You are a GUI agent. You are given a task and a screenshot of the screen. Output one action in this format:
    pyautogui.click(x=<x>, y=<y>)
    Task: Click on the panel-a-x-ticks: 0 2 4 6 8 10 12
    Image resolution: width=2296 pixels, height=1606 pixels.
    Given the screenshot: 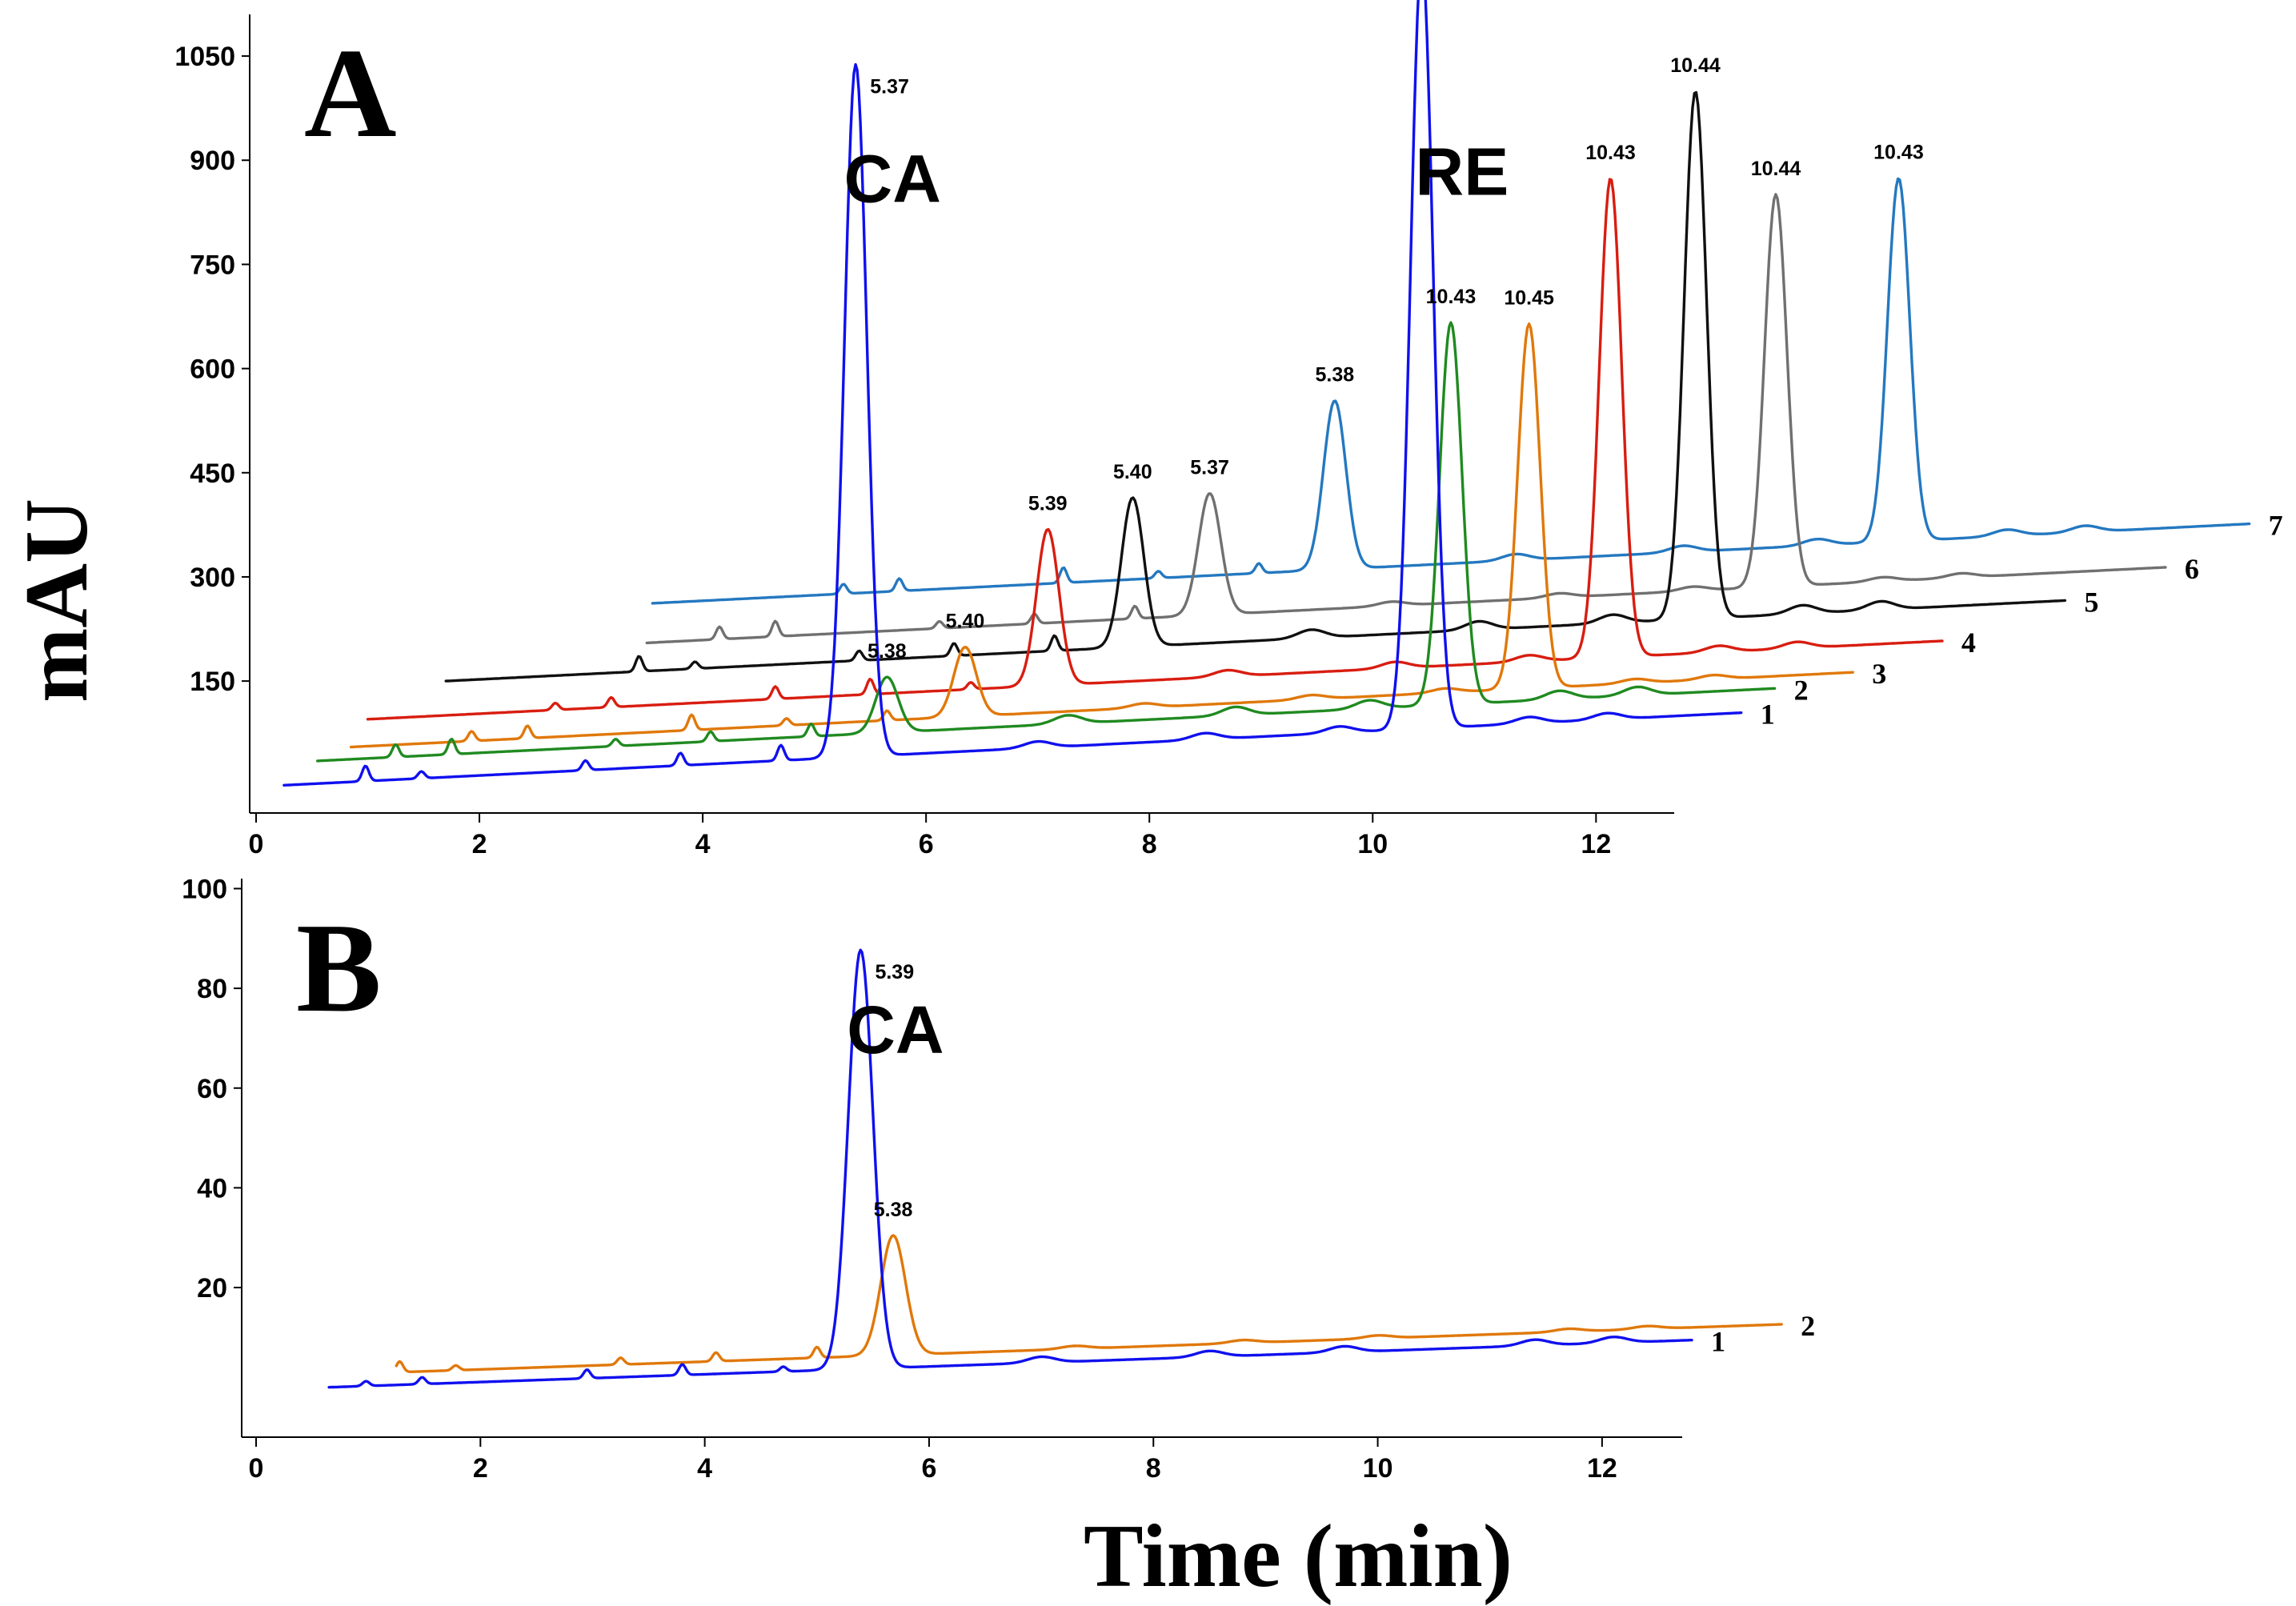 What is the action you would take?
    pyautogui.click(x=930, y=836)
    